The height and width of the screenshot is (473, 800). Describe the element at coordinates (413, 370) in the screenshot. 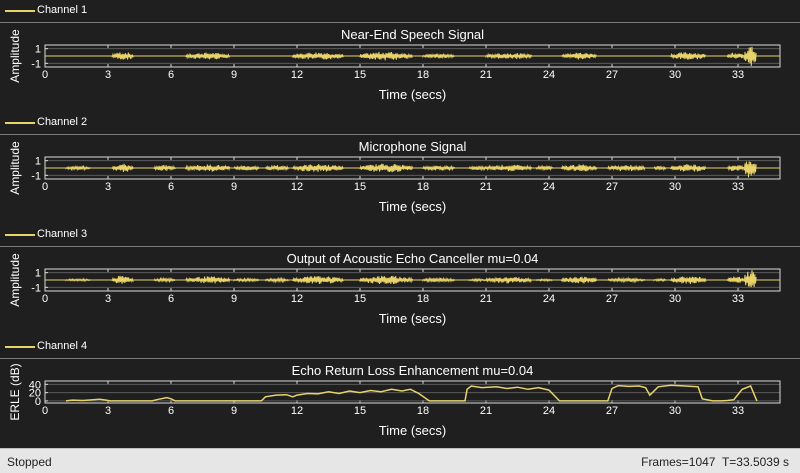

I see `chart-title: Echo Return Loss Enhancement mu=0.04` at that location.